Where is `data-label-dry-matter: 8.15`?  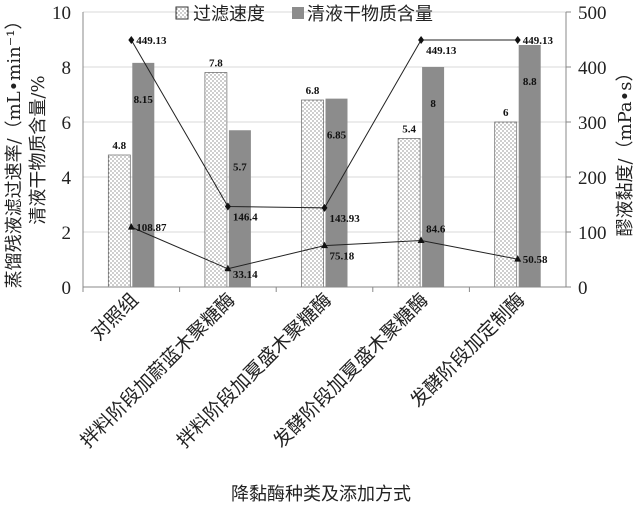
data-label-dry-matter: 8.15 is located at coordinates (144, 100).